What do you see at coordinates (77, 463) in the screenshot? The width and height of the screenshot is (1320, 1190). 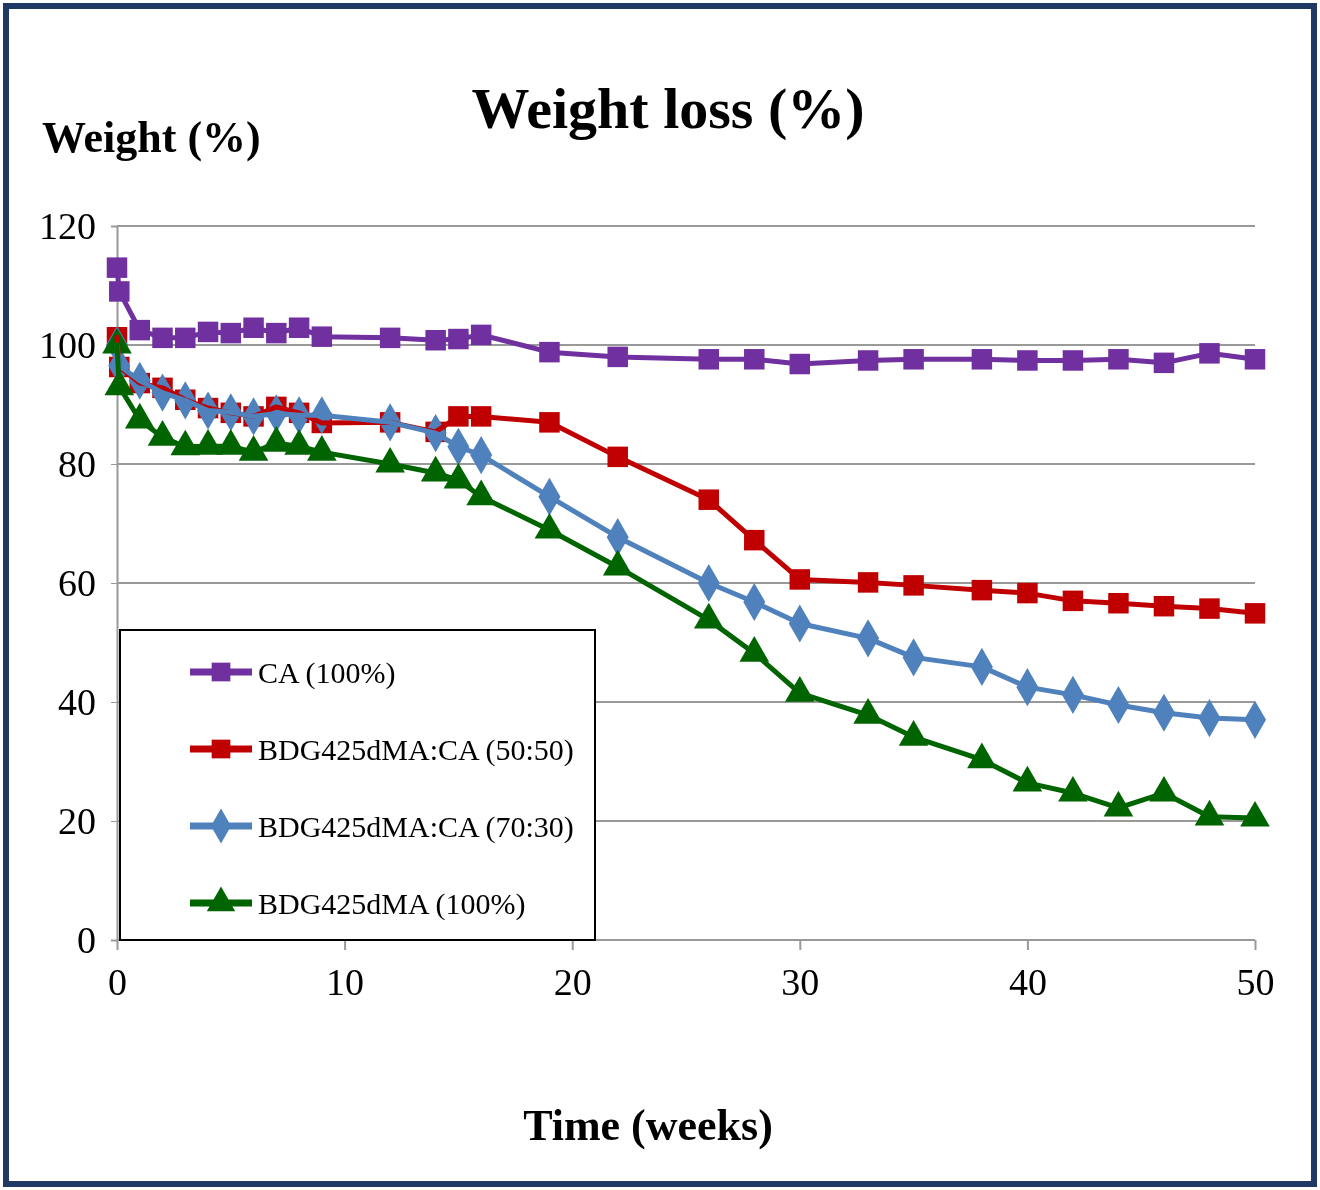 I see `y-tick-label: 80` at bounding box center [77, 463].